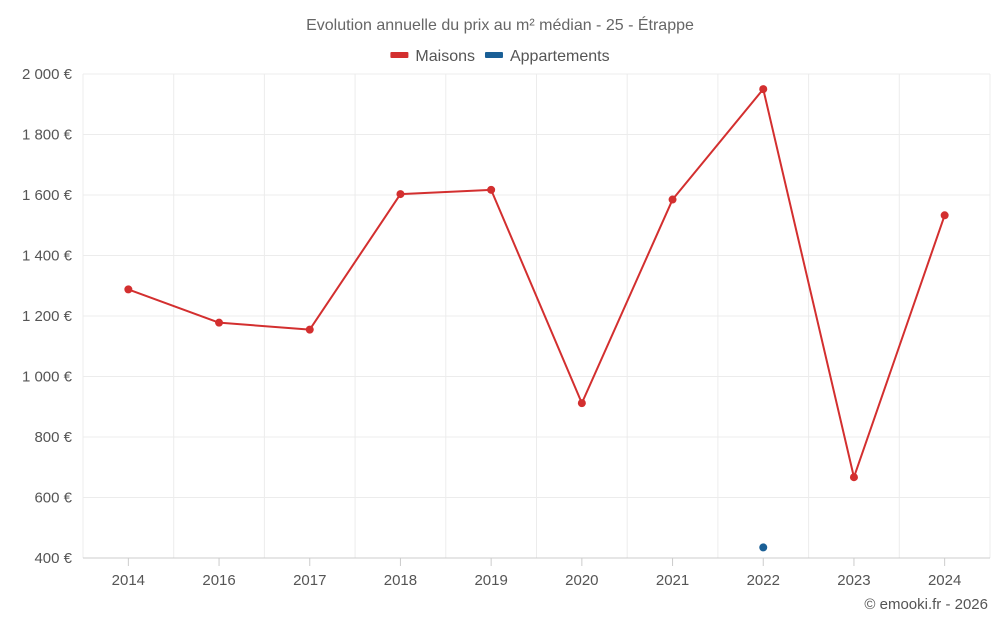  Describe the element at coordinates (309, 329) in the screenshot. I see `data-point-maisons-2017` at that location.